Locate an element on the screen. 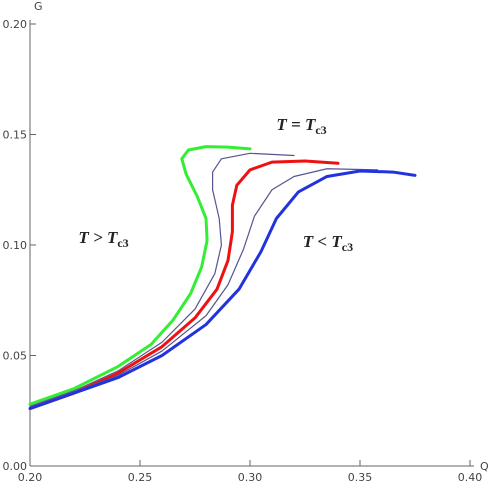 This screenshot has width=495, height=491. x-tick-label: 0.20 is located at coordinates (30, 477).